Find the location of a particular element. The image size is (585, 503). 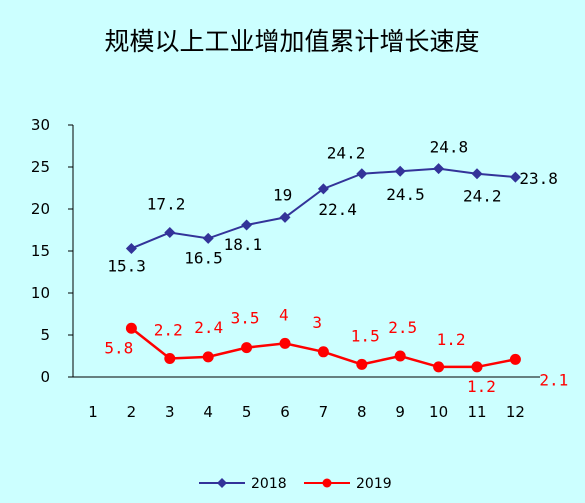

data-label-2018: 24.8 is located at coordinates (449, 147).